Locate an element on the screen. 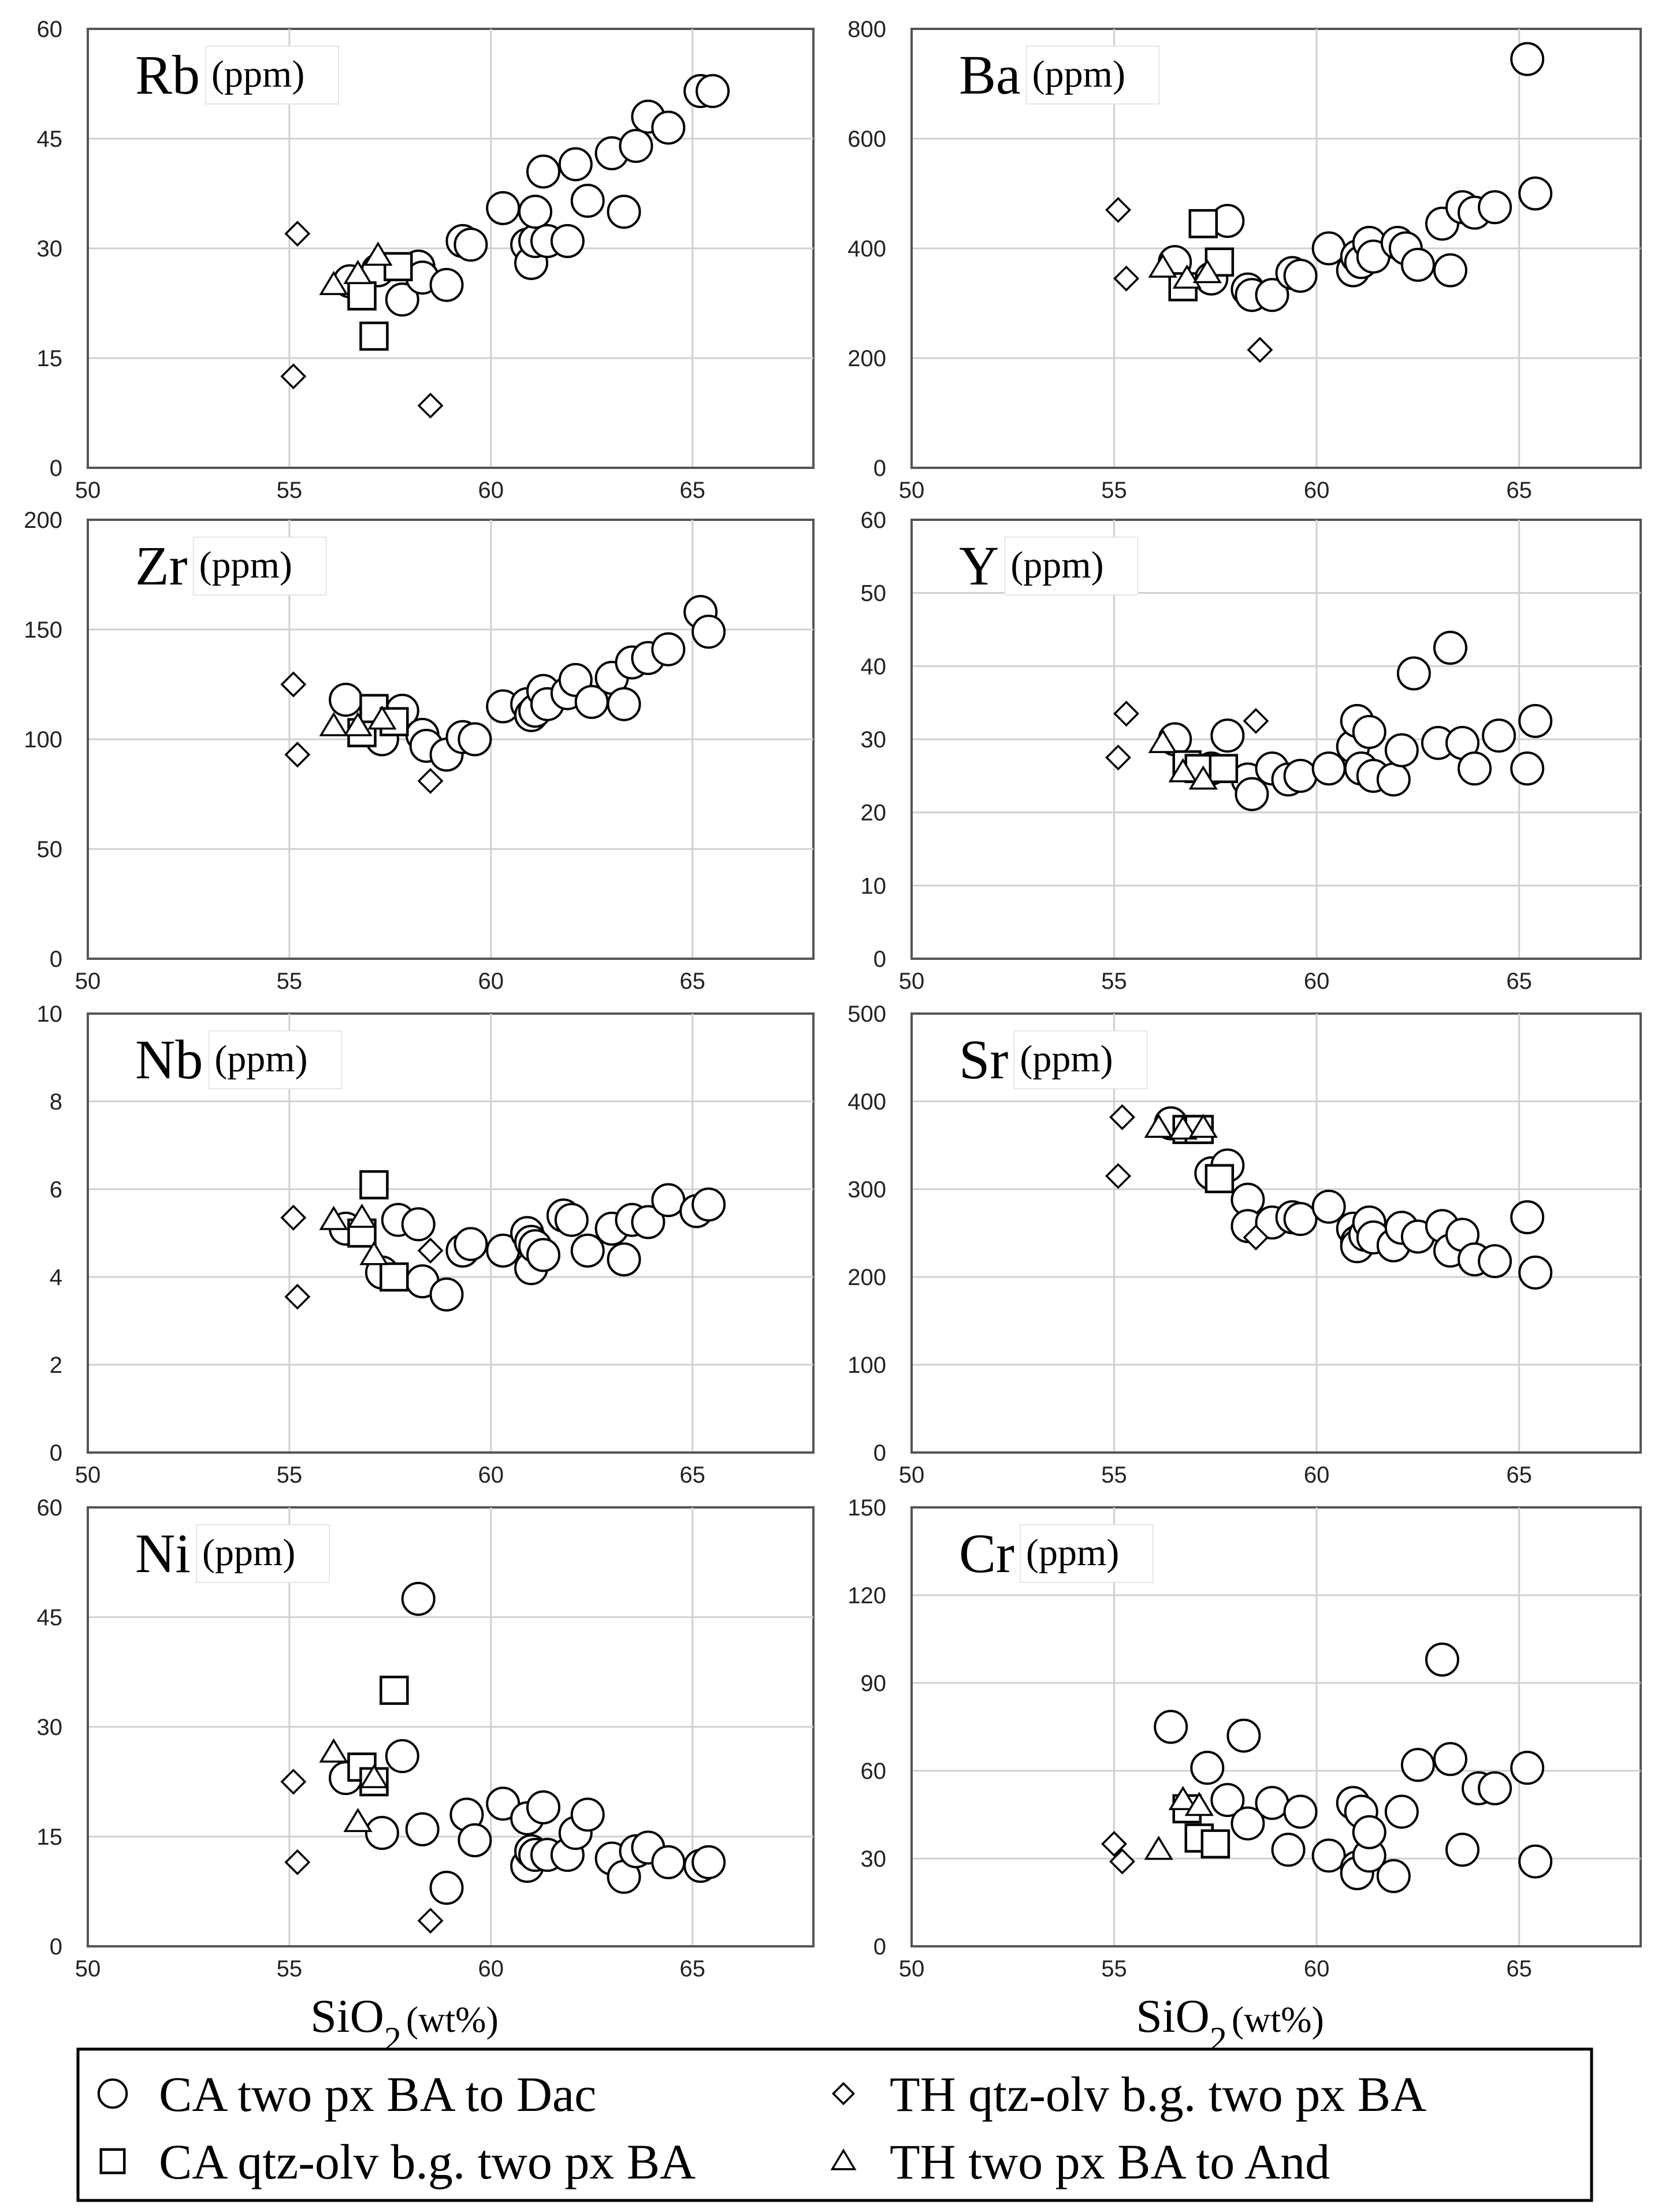 This screenshot has height=2212, width=1658. y-tick-label: 150 is located at coordinates (43, 630).